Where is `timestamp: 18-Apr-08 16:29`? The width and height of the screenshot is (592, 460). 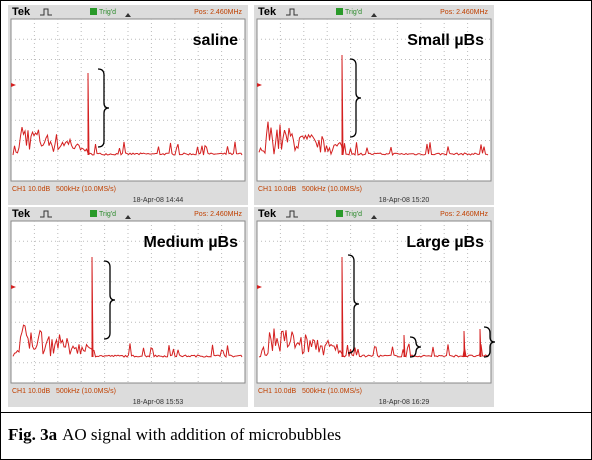
timestamp: 18-Apr-08 16:29 is located at coordinates (404, 402).